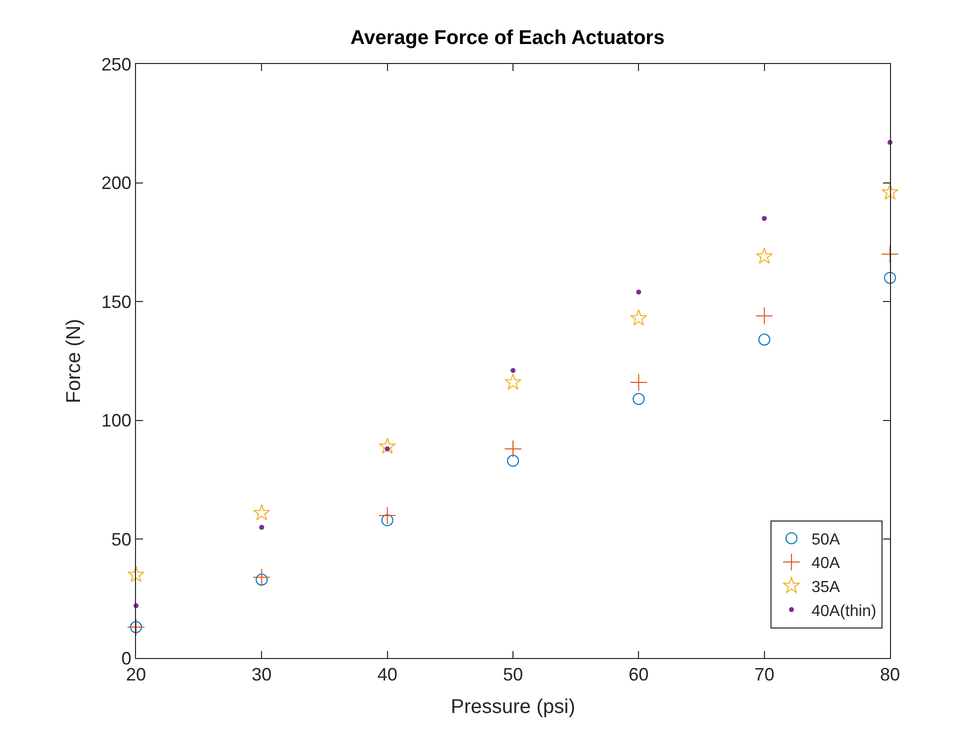 This screenshot has width=976, height=736. What do you see at coordinates (121, 540) in the screenshot?
I see `y-tick-label: 50` at bounding box center [121, 540].